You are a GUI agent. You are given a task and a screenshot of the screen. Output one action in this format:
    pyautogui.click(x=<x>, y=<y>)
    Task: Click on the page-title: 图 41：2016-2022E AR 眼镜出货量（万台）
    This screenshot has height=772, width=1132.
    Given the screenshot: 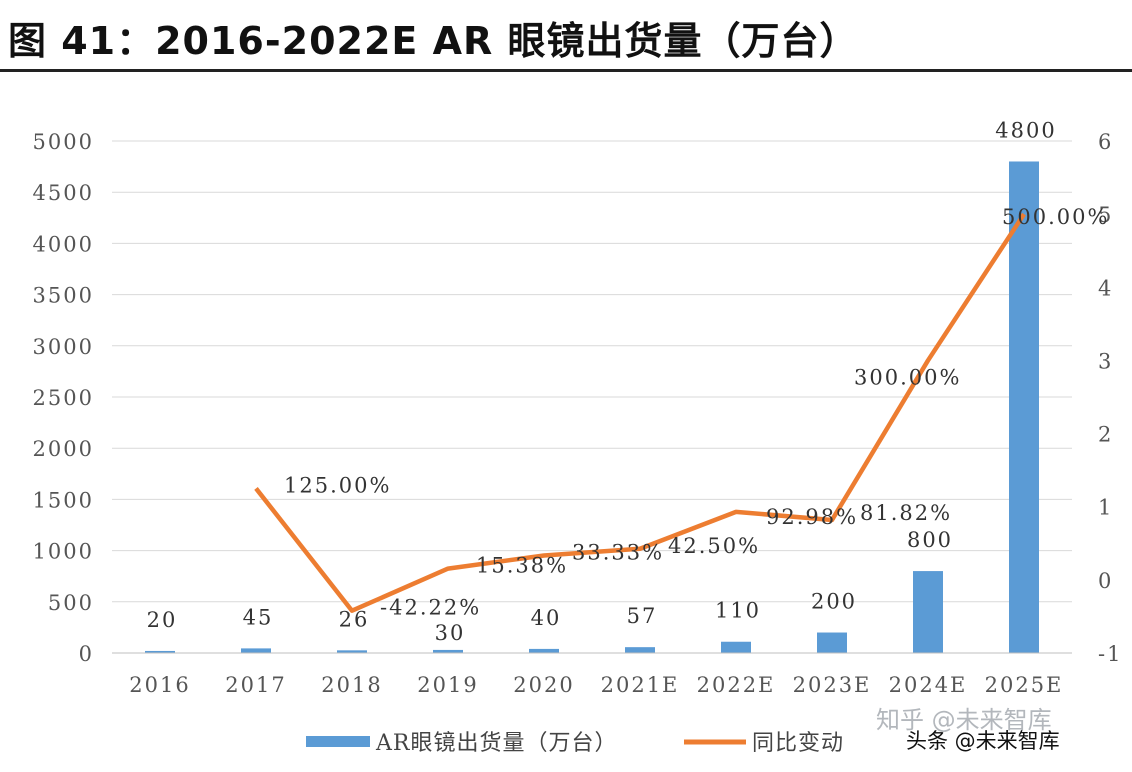 What is the action you would take?
    pyautogui.click(x=433, y=41)
    